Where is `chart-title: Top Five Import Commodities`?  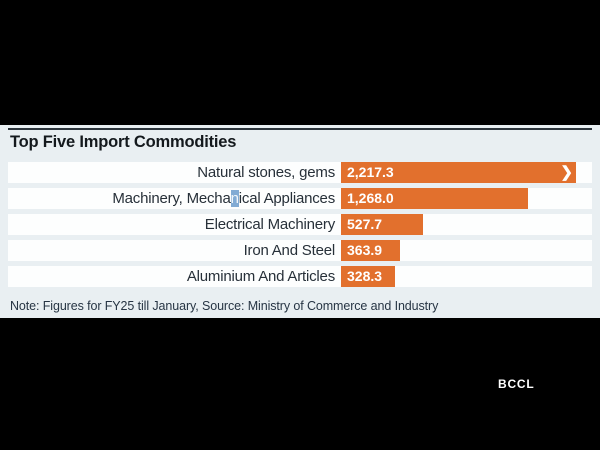 chart-title: Top Five Import Commodities is located at coordinates (123, 142).